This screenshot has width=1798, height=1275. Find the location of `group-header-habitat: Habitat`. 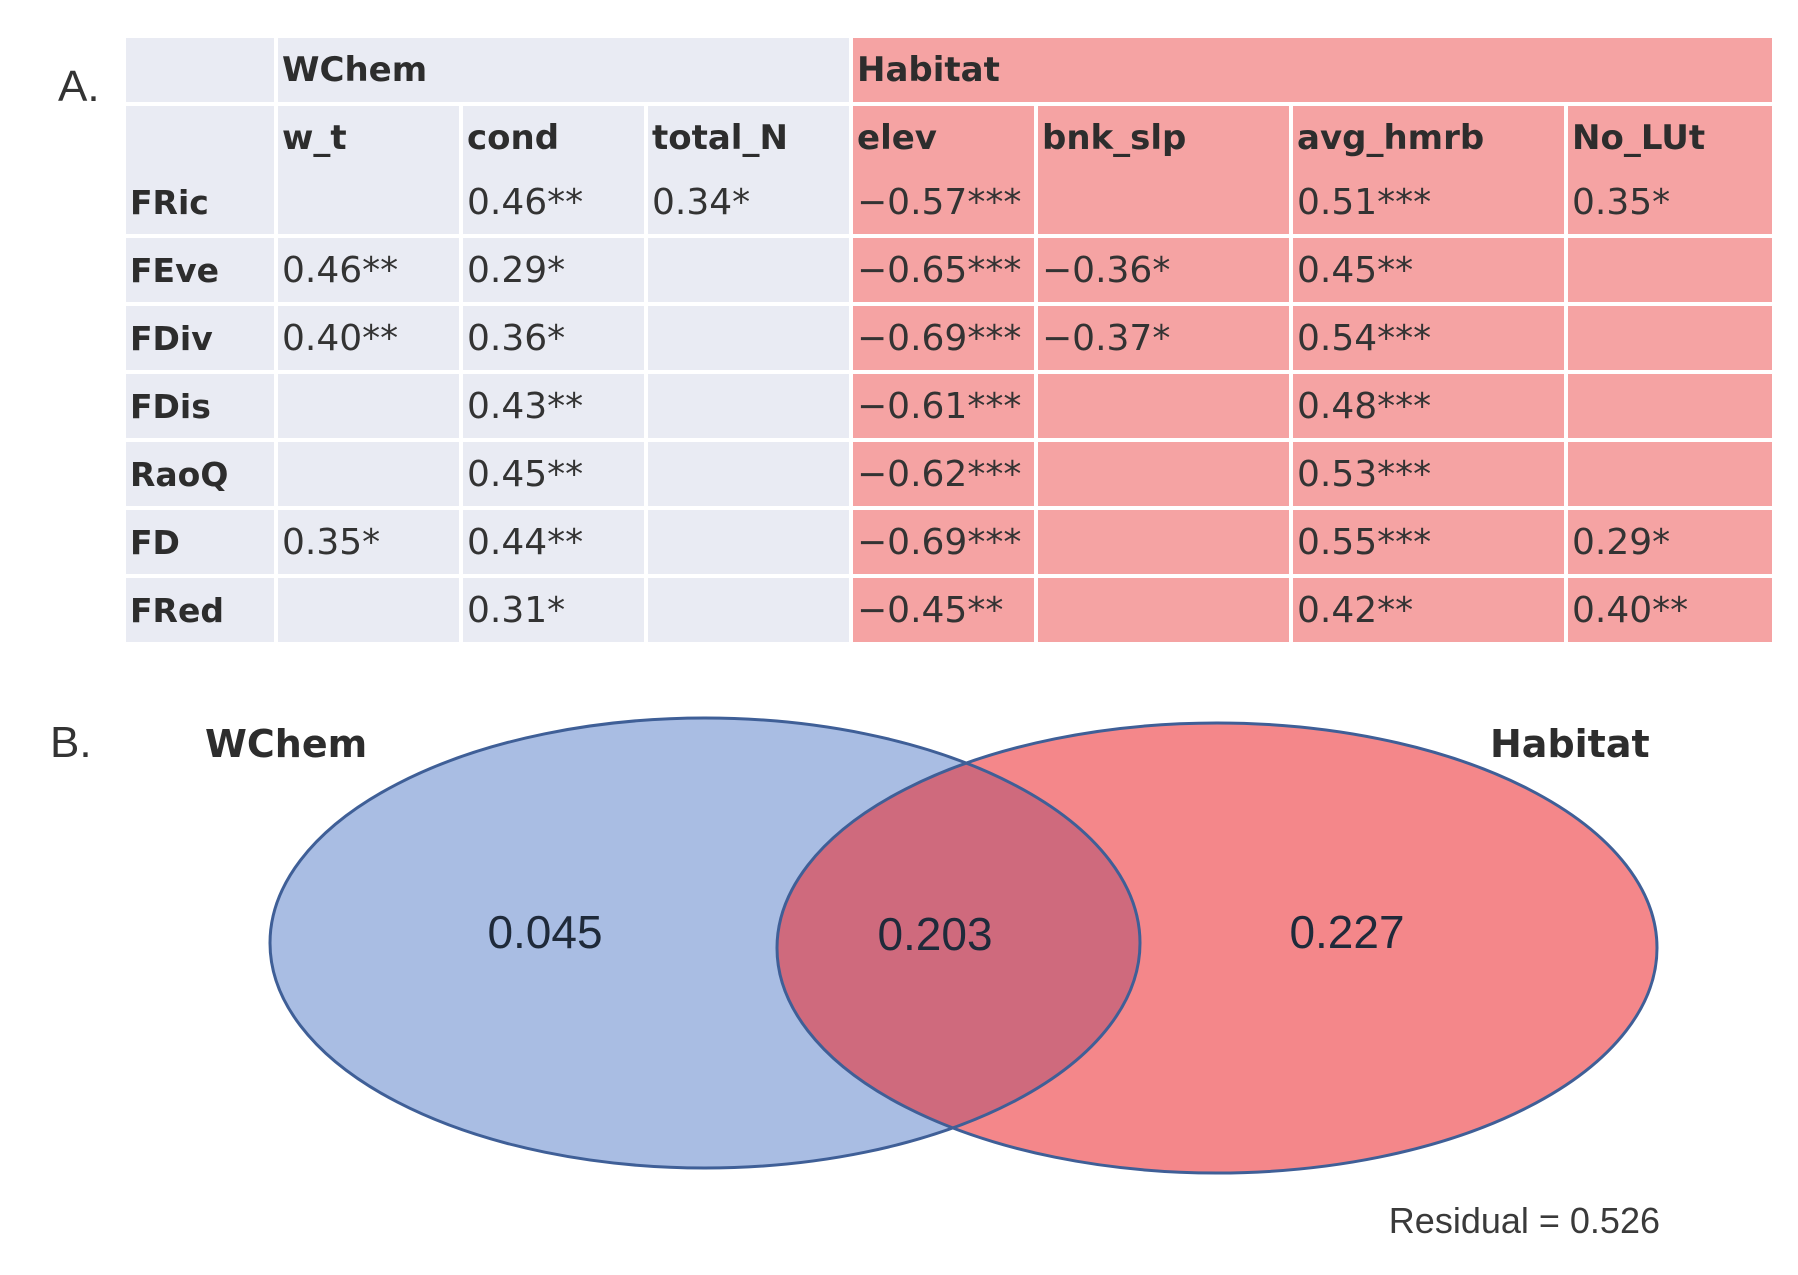

group-header-habitat: Habitat is located at coordinates (1311, 71).